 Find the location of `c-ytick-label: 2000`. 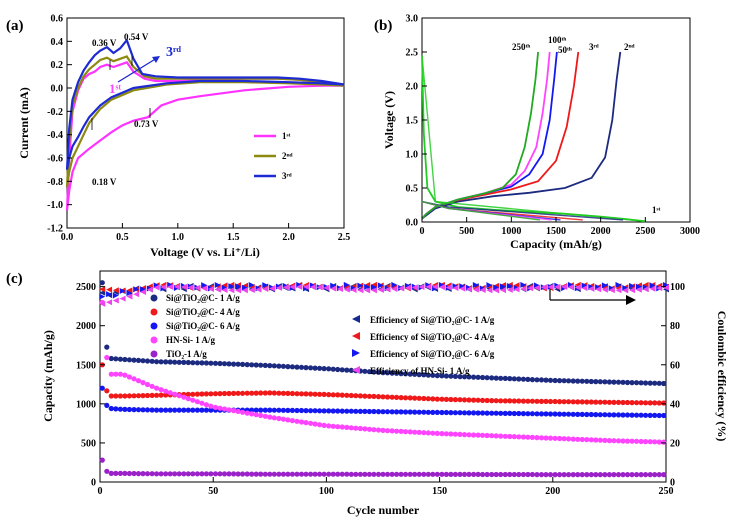

c-ytick-label: 2000 is located at coordinates (86, 326).